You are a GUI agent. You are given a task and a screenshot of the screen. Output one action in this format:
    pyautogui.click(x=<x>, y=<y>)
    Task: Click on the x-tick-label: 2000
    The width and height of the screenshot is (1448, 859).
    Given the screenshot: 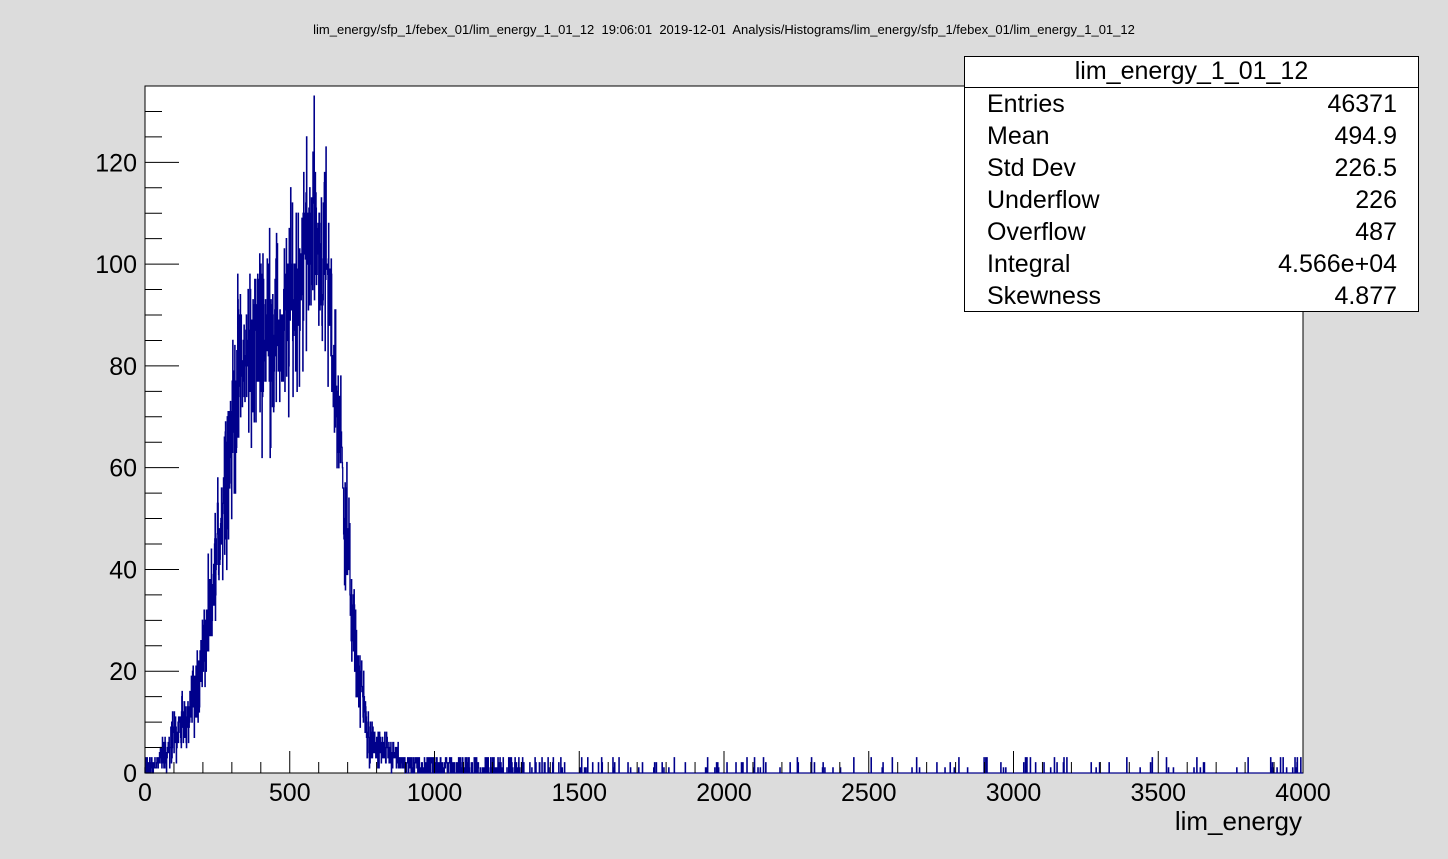 What is the action you would take?
    pyautogui.click(x=724, y=793)
    